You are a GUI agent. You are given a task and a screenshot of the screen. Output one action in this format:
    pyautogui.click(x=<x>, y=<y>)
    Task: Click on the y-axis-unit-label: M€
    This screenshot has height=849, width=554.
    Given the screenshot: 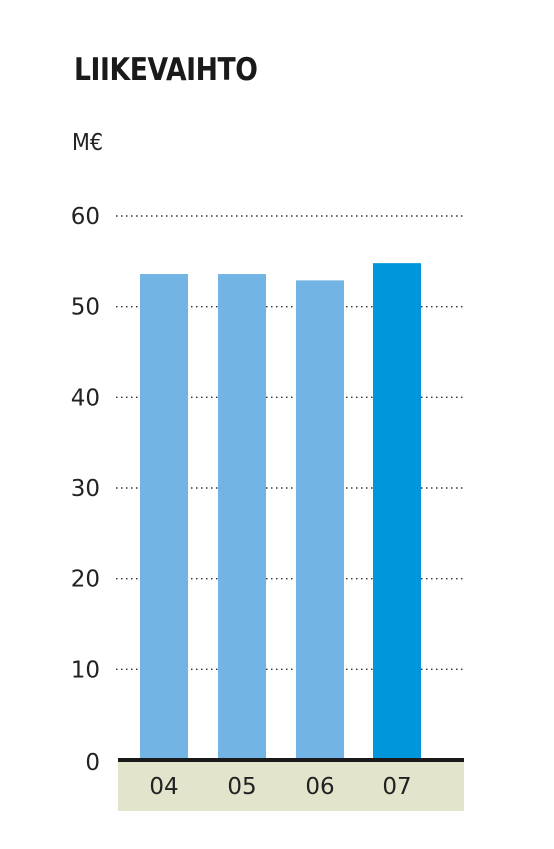 What is the action you would take?
    pyautogui.click(x=88, y=143)
    